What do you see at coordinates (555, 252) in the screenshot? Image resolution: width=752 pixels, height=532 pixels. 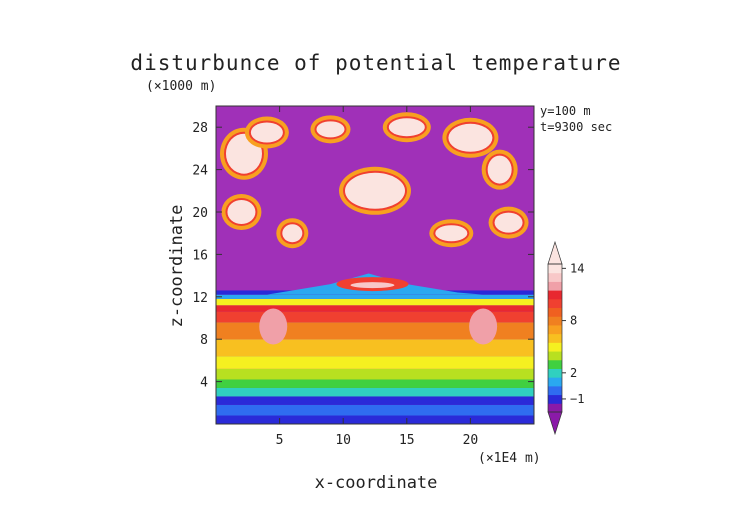 I see `colorbar-top-arrow` at bounding box center [555, 252].